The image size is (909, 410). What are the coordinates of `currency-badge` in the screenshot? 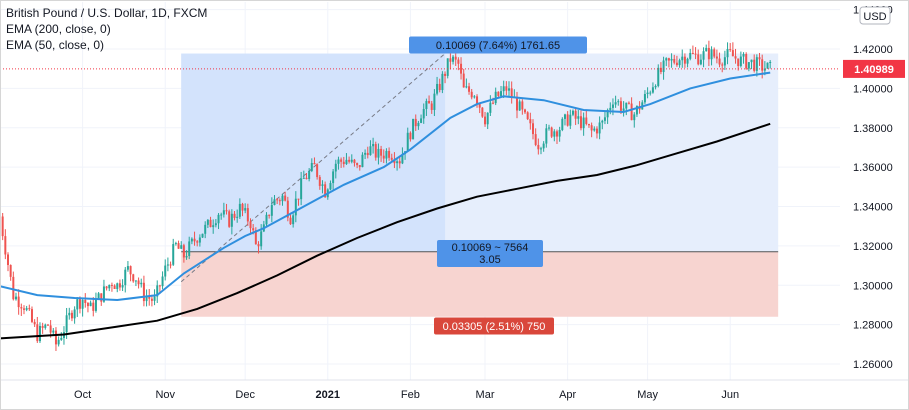 It's located at (875, 15).